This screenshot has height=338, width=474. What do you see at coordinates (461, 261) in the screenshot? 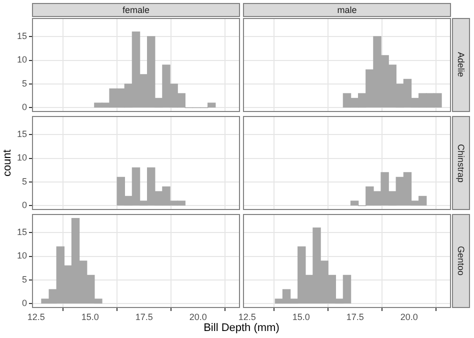
I see `y2-axis-title: Gentoo` at bounding box center [461, 261].